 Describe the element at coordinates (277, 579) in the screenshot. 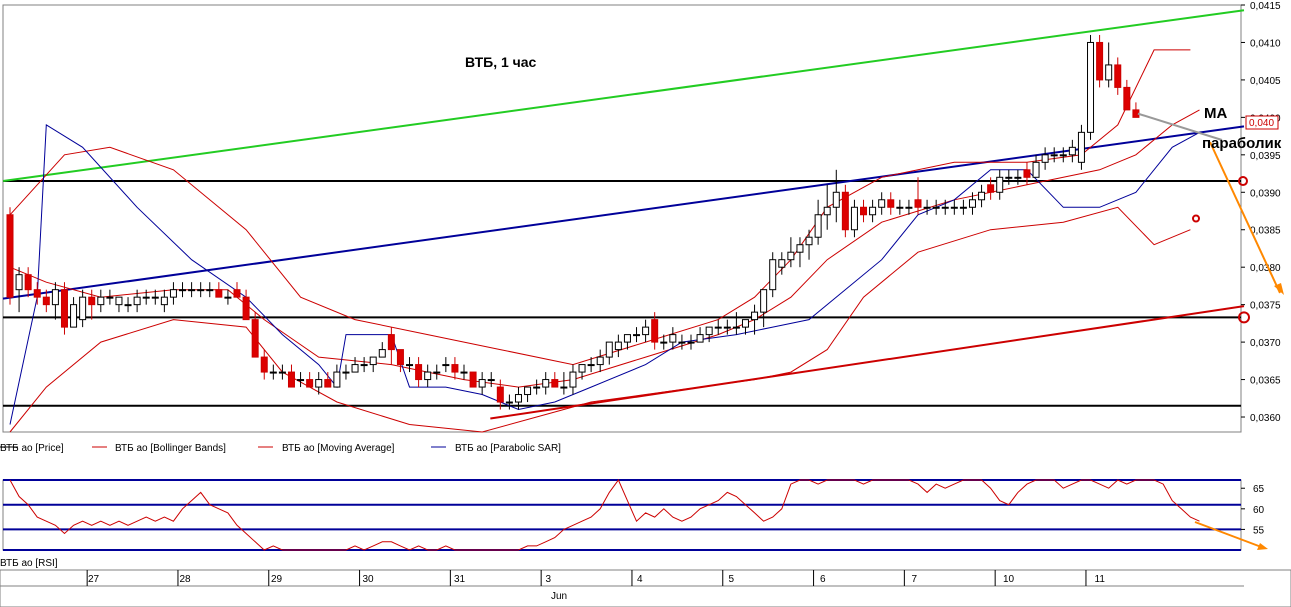

I see `time-tick-label: 29` at that location.